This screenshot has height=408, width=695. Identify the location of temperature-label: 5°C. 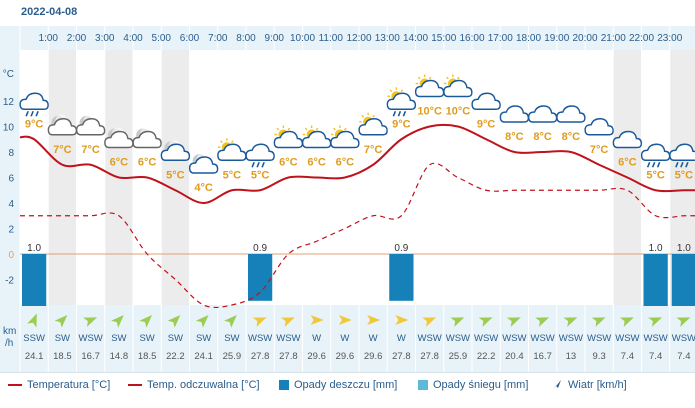
(684, 175).